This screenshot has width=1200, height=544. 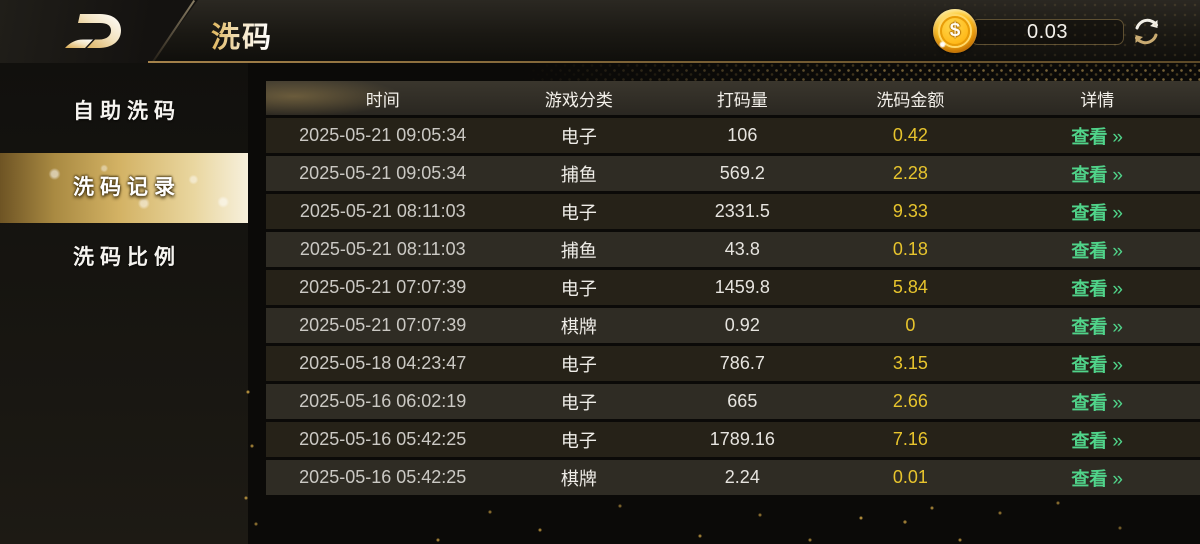 What do you see at coordinates (127, 257) in the screenshot?
I see `sidebar-item-ratio: 洗码比例` at bounding box center [127, 257].